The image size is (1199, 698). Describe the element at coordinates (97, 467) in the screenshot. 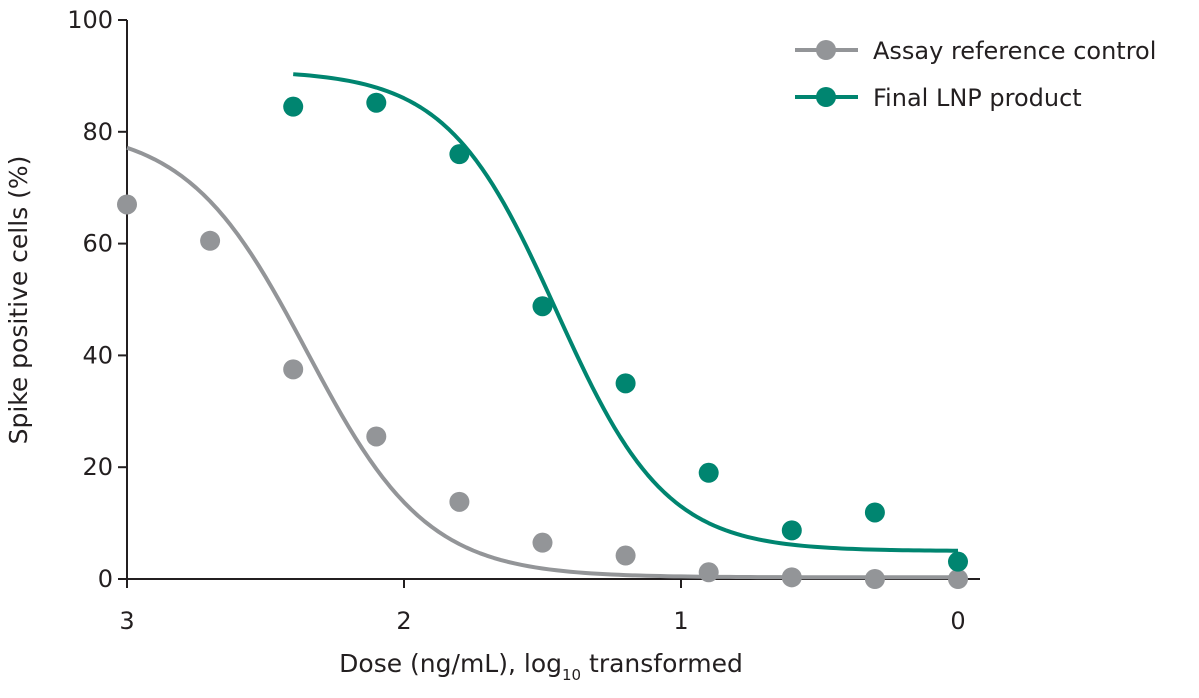

I see `y-tick-label: 20` at that location.